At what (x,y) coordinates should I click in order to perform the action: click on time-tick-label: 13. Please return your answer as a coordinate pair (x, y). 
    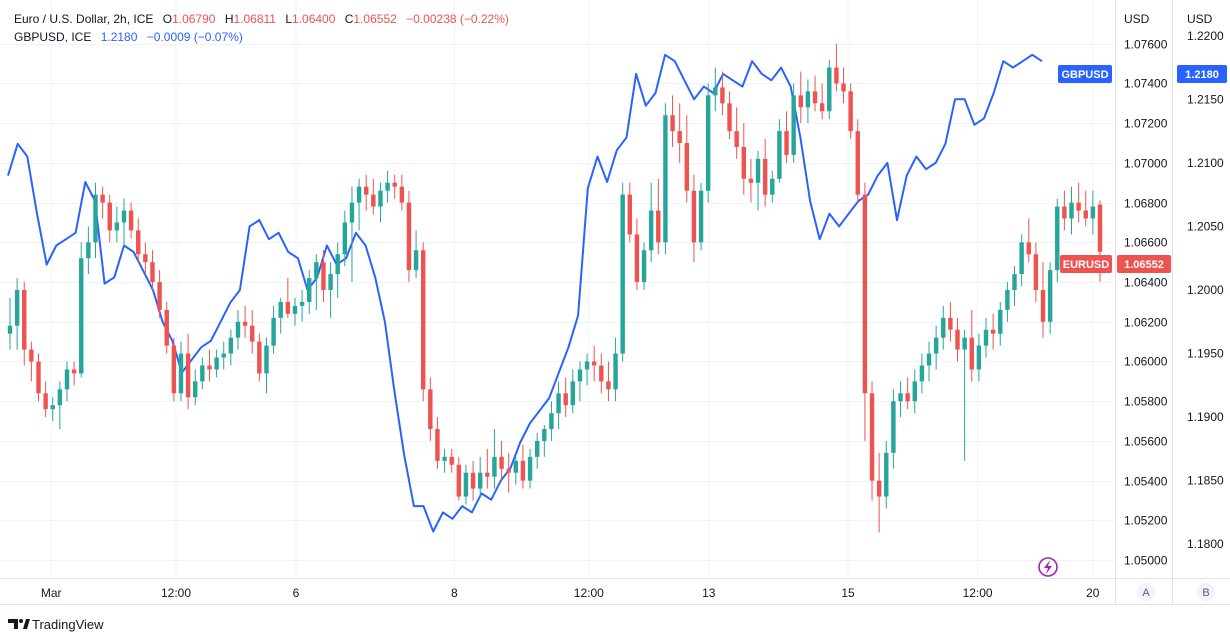
    Looking at the image, I should click on (709, 593).